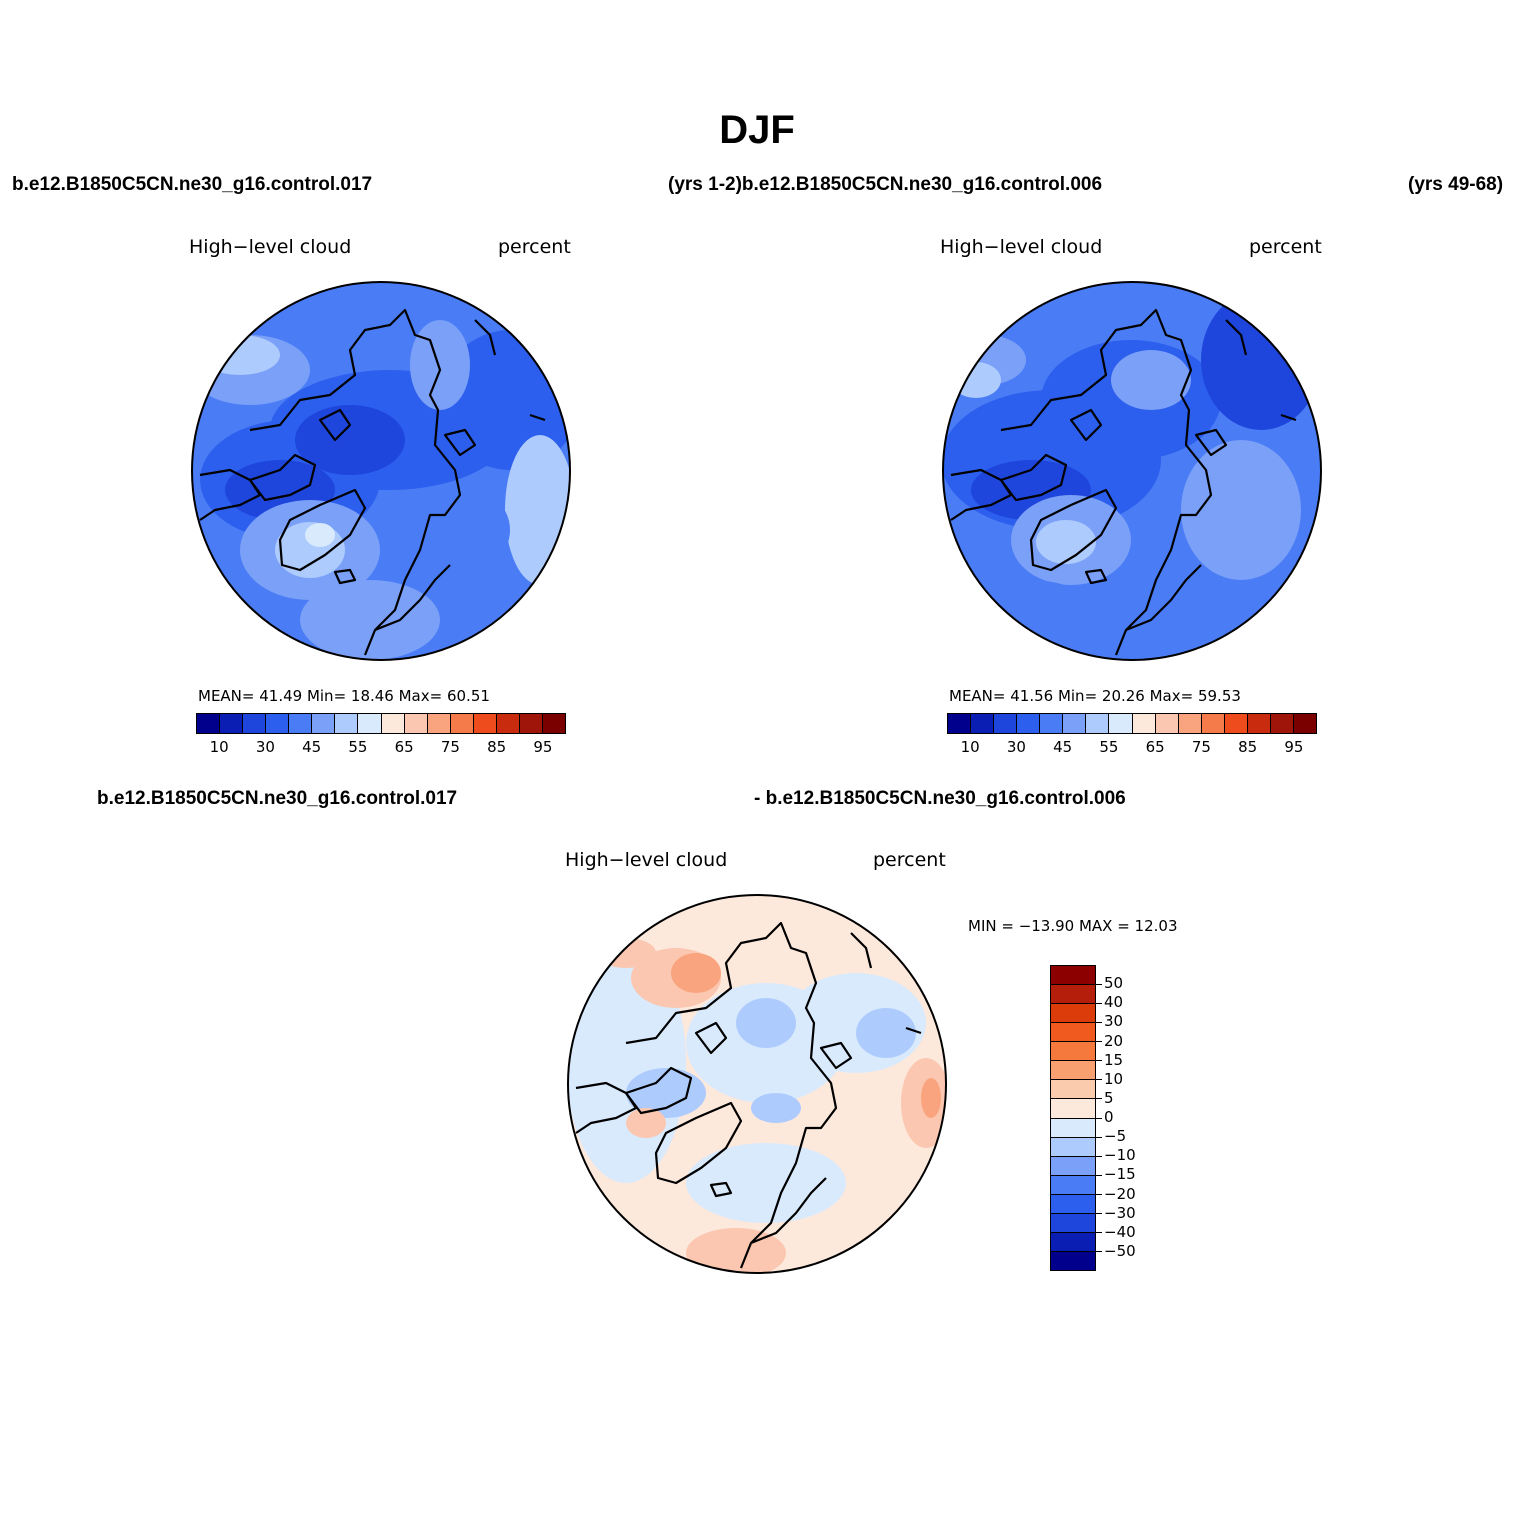 The height and width of the screenshot is (1514, 1514). Describe the element at coordinates (1114, 1040) in the screenshot. I see `colorbar-tick-label: 20` at that location.